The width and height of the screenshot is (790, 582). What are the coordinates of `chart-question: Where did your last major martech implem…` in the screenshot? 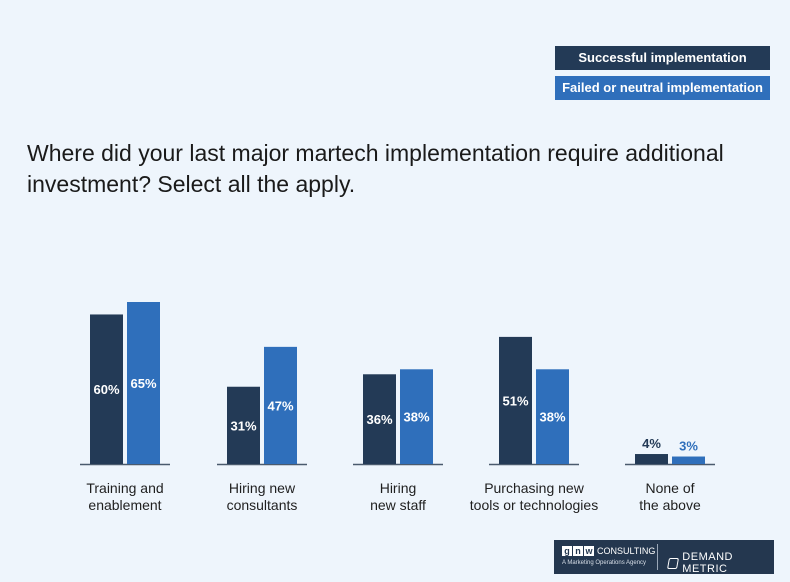 It's located at (375, 168).